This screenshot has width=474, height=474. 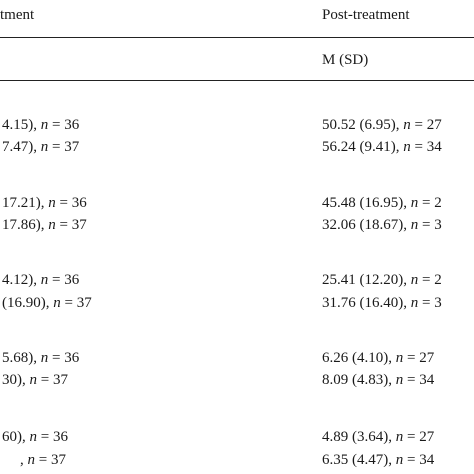 What do you see at coordinates (382, 303) in the screenshot?
I see `table-cell: 31.76 (16.40), n = 3` at bounding box center [382, 303].